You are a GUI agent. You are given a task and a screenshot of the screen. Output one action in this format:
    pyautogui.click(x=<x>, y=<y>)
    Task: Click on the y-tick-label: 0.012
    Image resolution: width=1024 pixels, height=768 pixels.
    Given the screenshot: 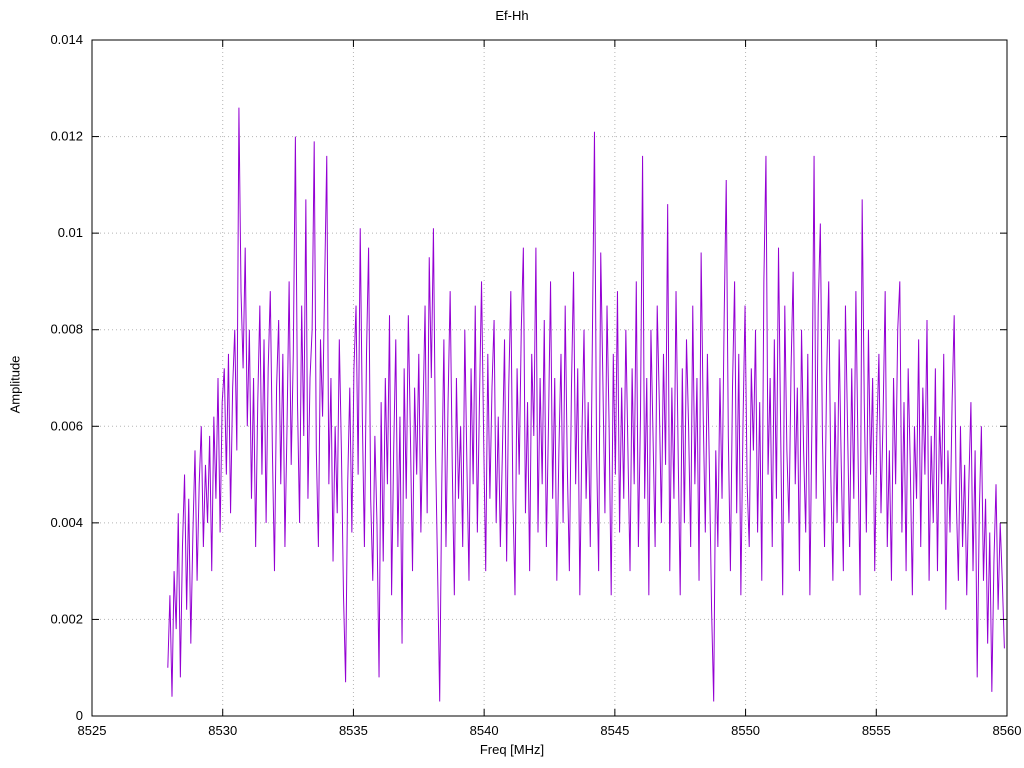 What is the action you would take?
    pyautogui.click(x=66, y=136)
    